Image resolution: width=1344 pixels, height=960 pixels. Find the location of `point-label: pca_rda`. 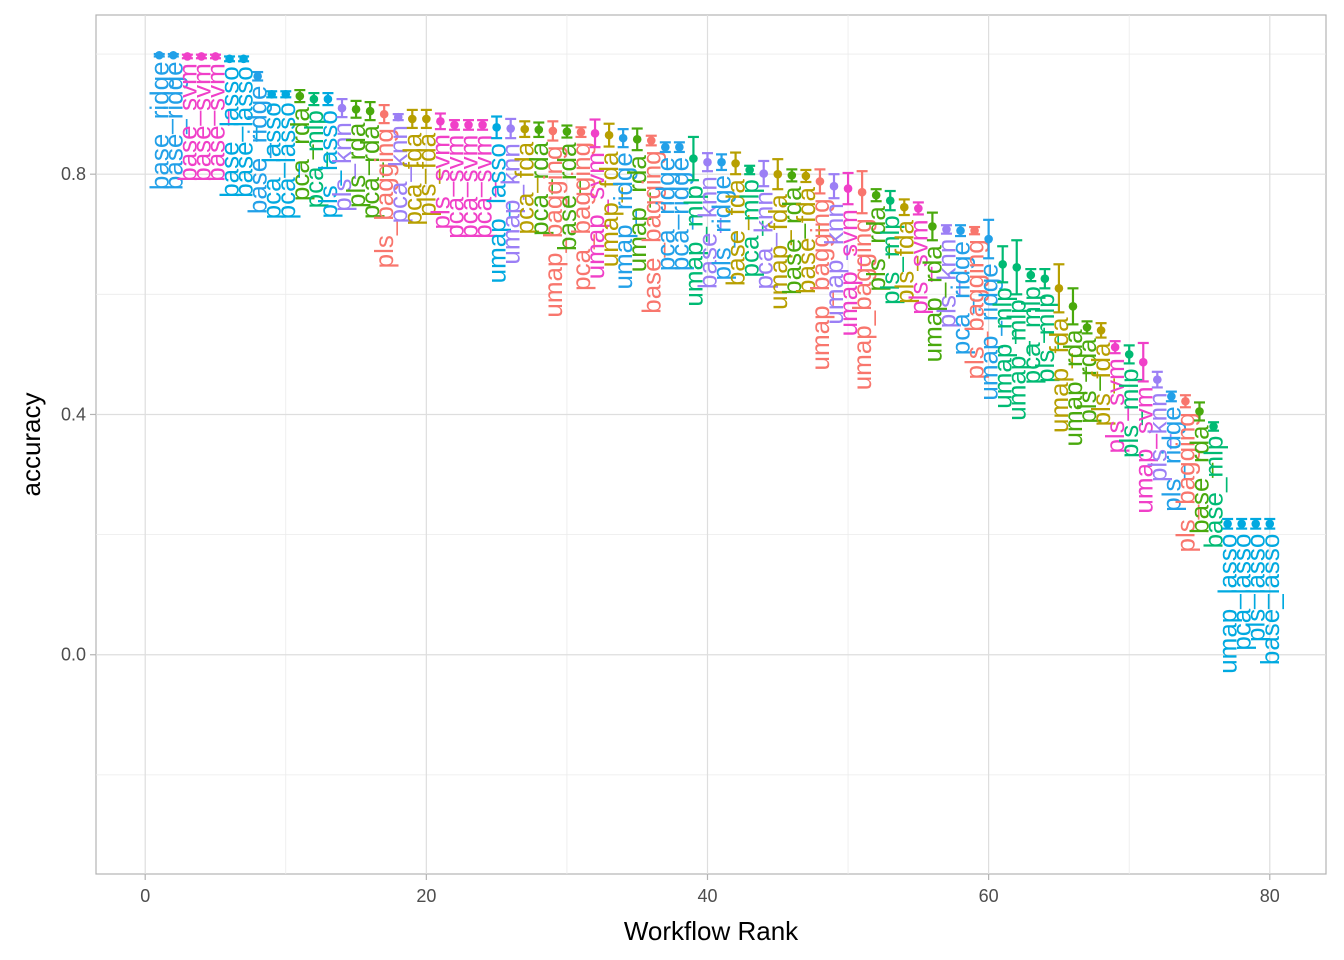

point-label: pca_rda is located at coordinates (300, 154).